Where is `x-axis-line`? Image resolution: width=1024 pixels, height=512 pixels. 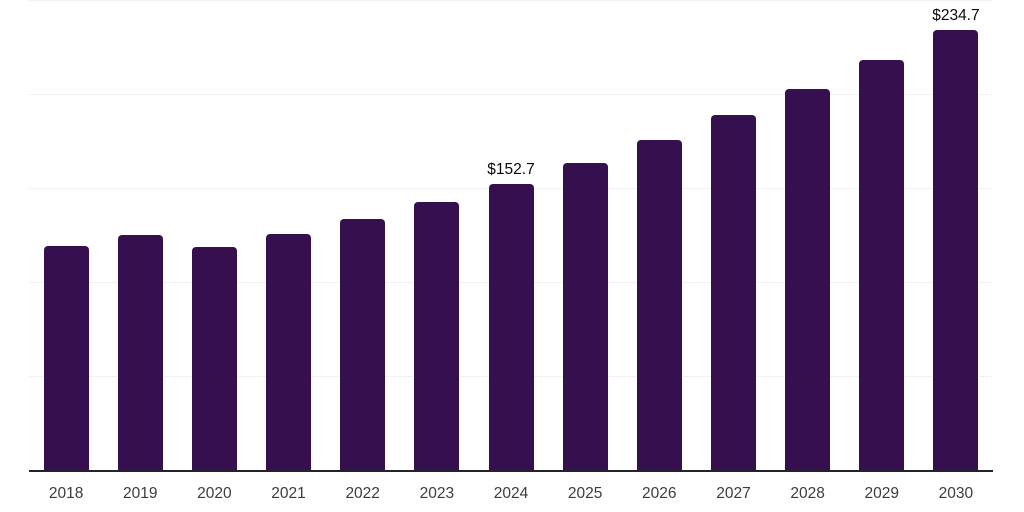 x-axis-line is located at coordinates (511, 471).